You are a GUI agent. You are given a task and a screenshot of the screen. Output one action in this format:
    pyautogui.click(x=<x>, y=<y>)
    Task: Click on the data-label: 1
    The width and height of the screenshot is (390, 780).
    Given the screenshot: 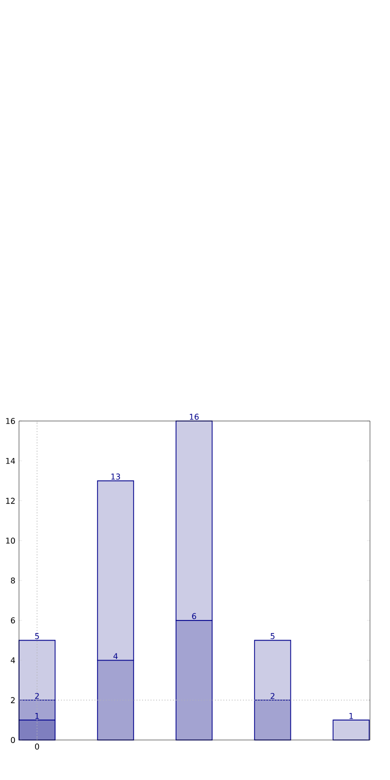 What is the action you would take?
    pyautogui.click(x=37, y=716)
    